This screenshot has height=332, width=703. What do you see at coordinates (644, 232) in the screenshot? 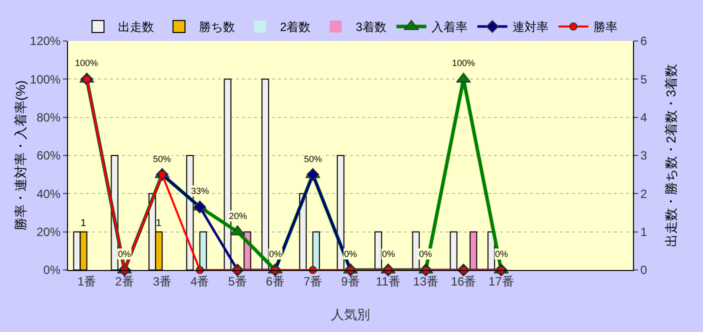
I see `y2-tick-label: 1` at bounding box center [644, 232].